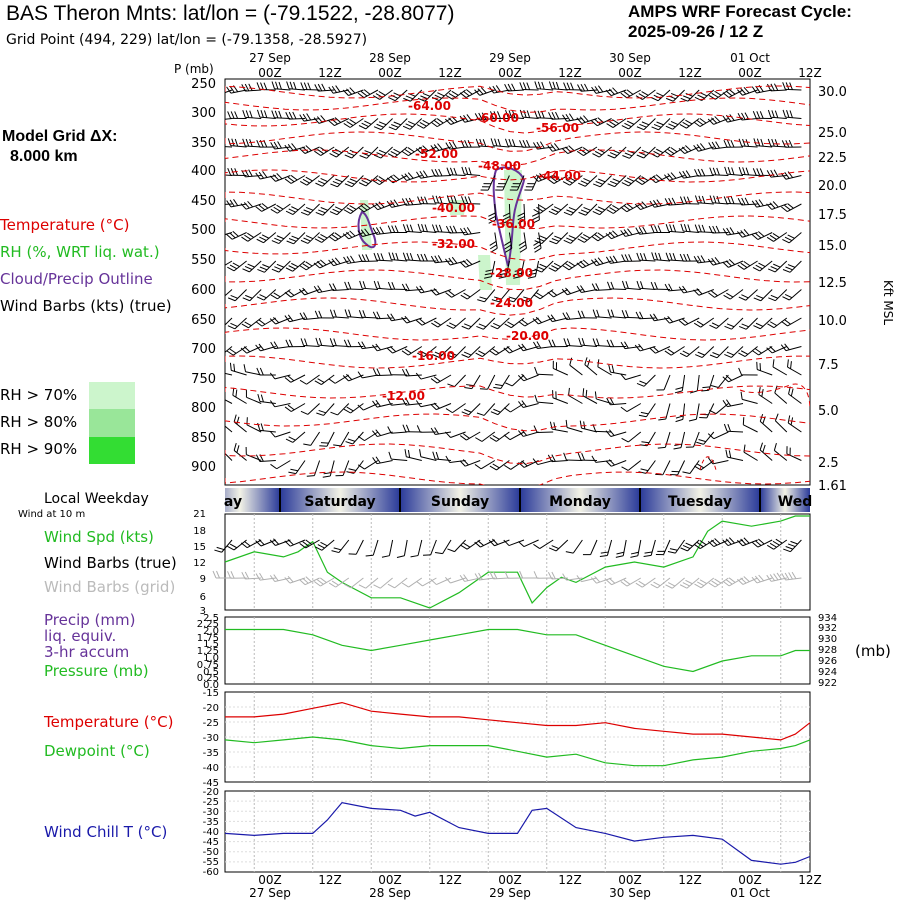  Describe the element at coordinates (203, 597) in the screenshot. I see `wind-y-tick: 6` at that location.